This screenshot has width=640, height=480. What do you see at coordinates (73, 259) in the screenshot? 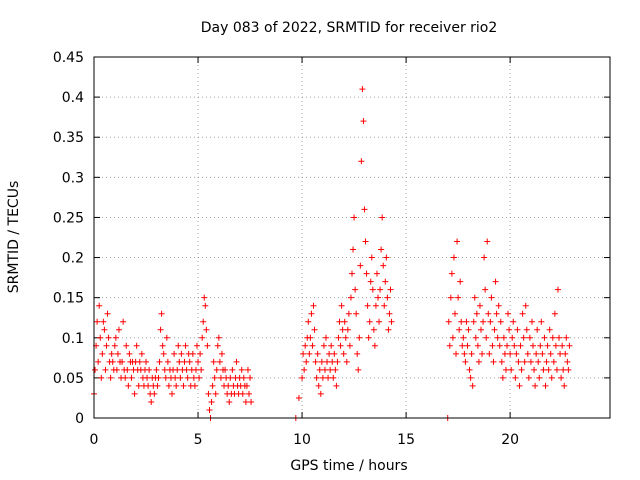
I see `y-tick-label: 0.2` at bounding box center [73, 259].